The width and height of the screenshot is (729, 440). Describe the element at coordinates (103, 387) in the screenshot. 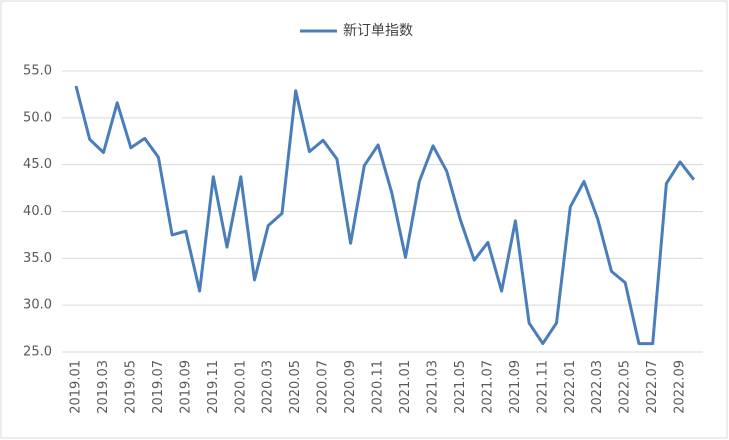

I see `x-tick-label: 2019.03` at that location.